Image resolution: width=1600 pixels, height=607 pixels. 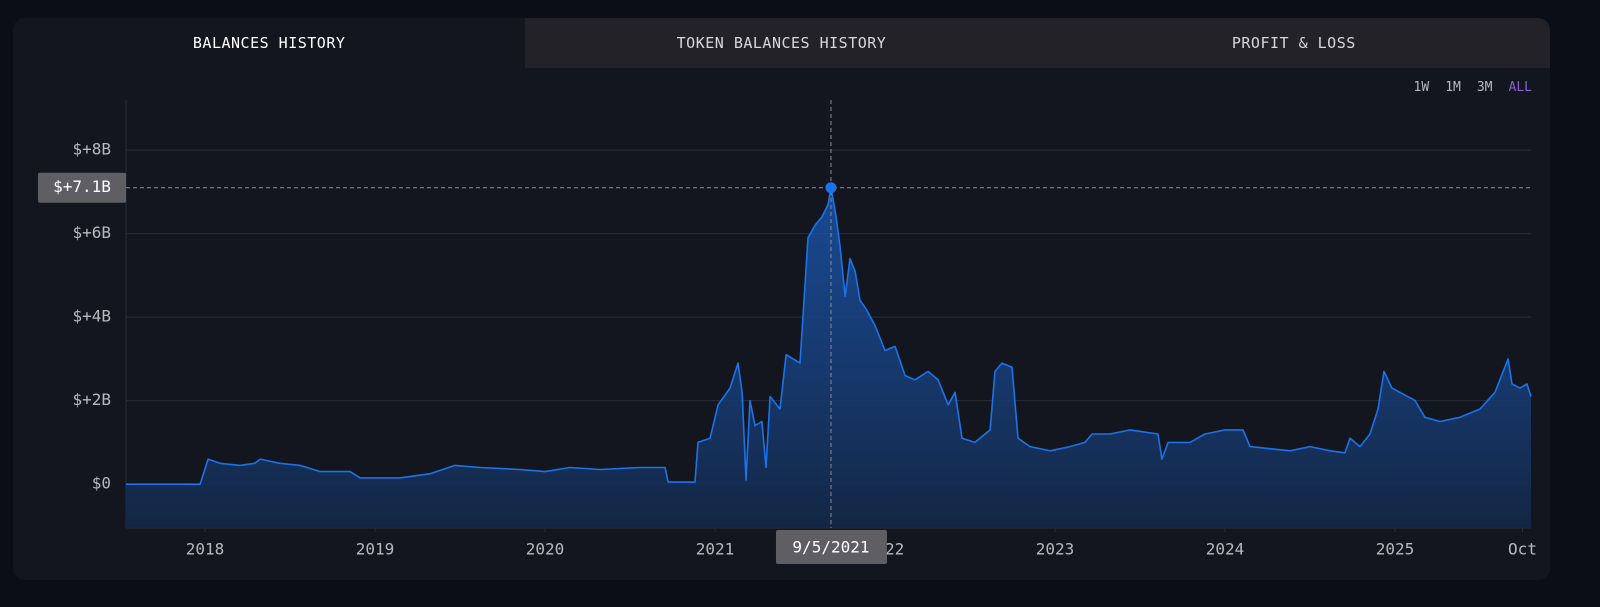 I want to click on y-tooltip-box, so click(x=82, y=187).